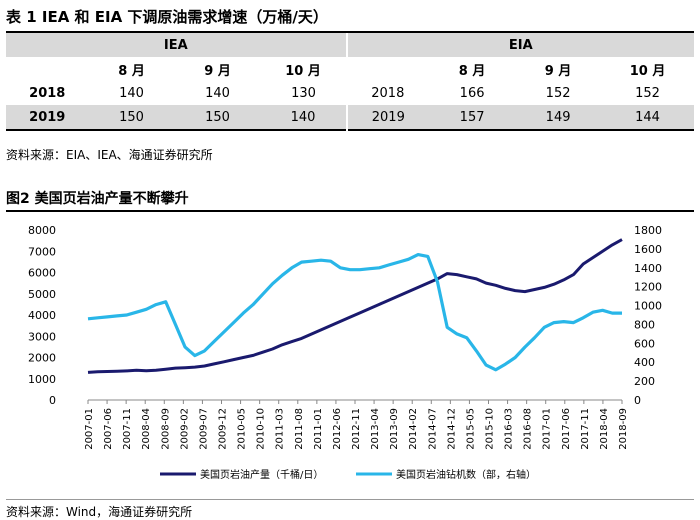 The height and width of the screenshot is (520, 700). What do you see at coordinates (509, 429) in the screenshot?
I see `x-tick-label: 2016-03` at bounding box center [509, 429].